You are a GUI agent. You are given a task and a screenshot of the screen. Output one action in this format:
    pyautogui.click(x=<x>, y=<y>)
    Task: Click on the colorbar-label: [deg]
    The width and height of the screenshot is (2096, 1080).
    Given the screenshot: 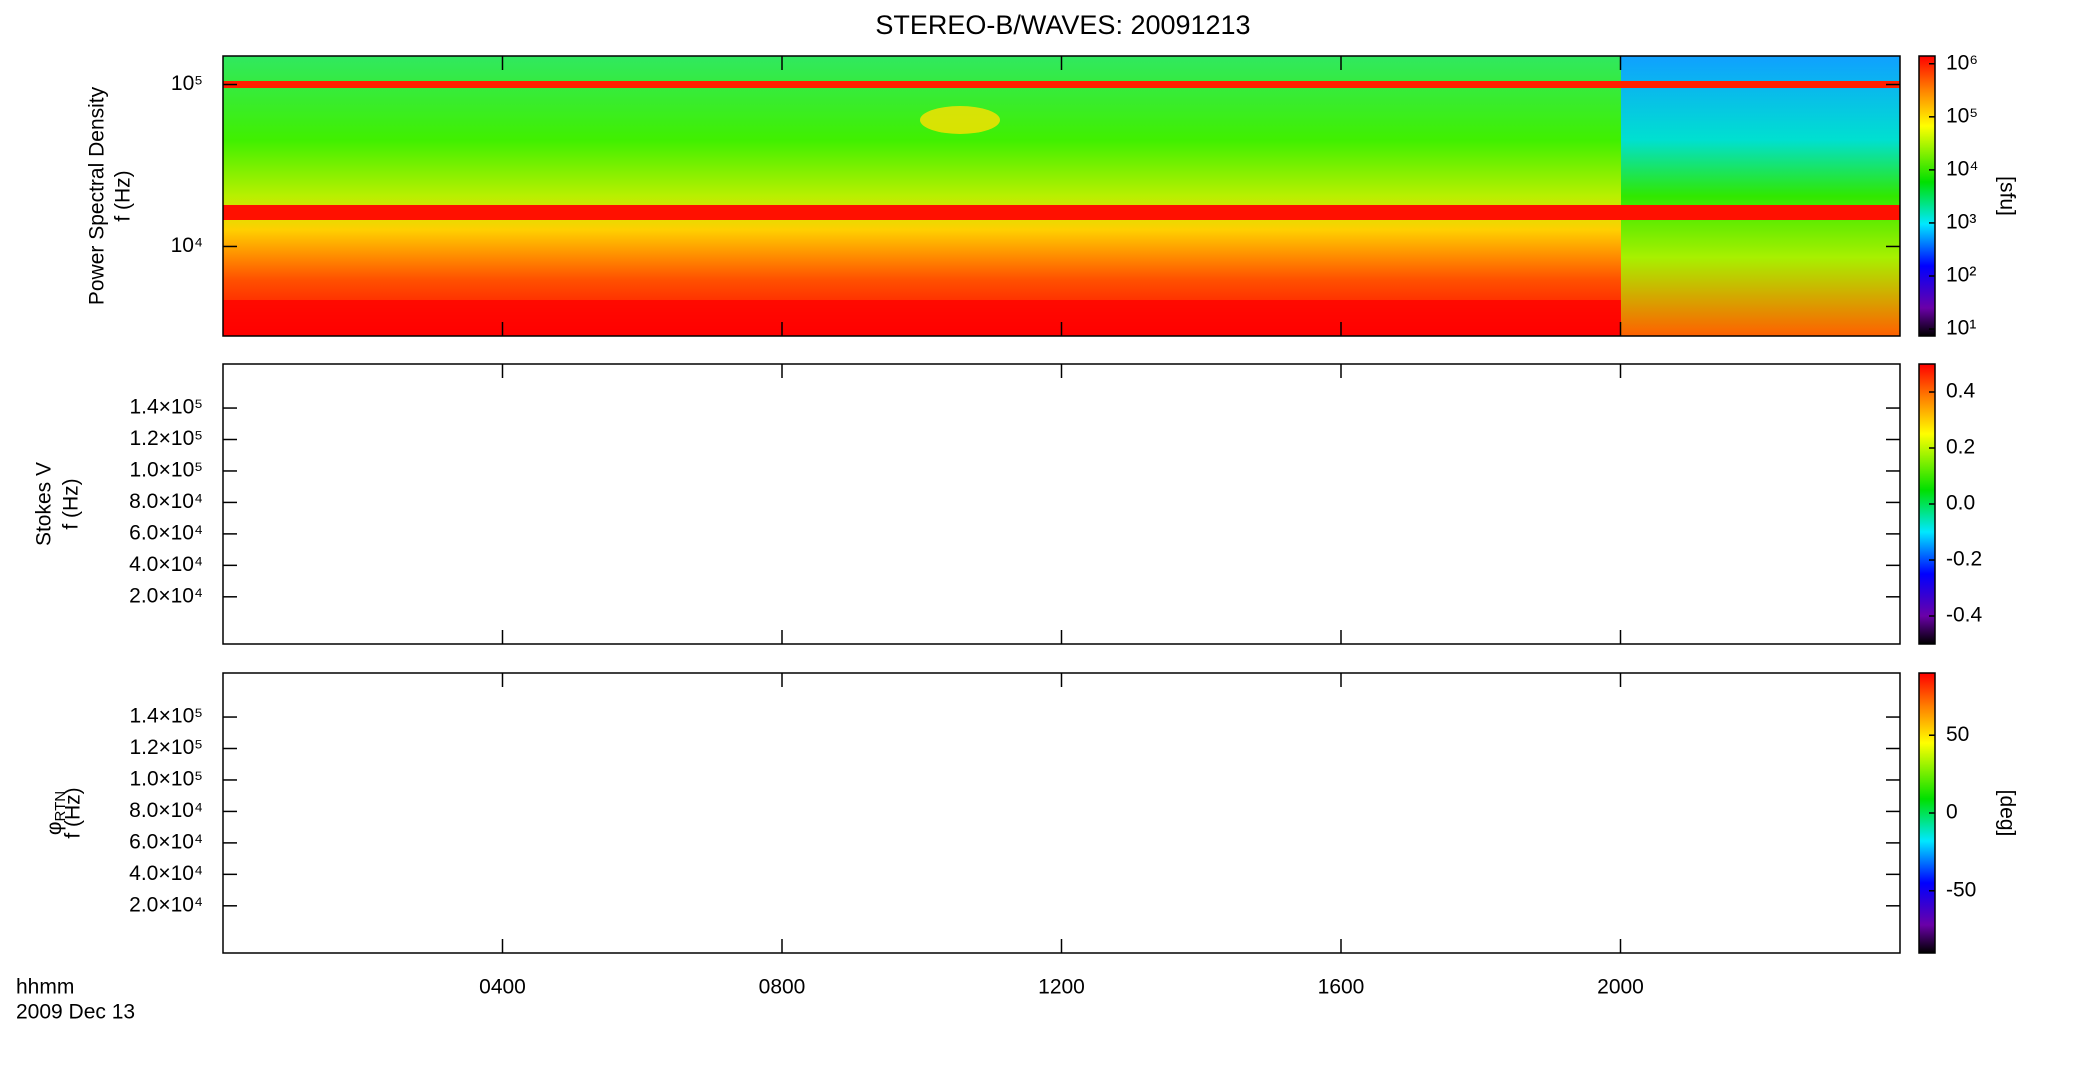 What is the action you would take?
    pyautogui.click(x=2006, y=813)
    